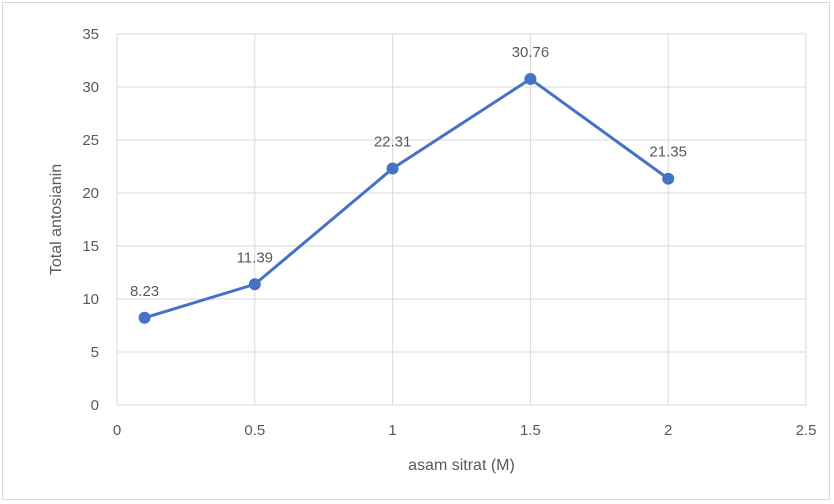 The width and height of the screenshot is (834, 504). I want to click on data-label: 21.35, so click(668, 152).